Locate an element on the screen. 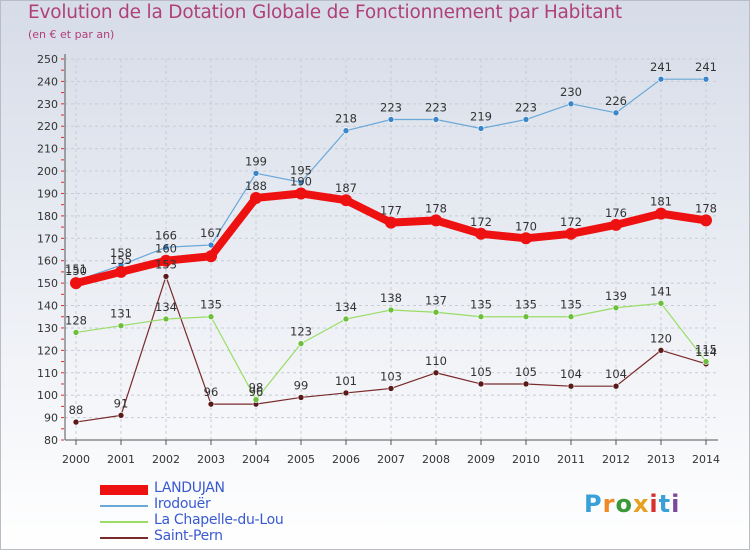  y-tick-label: 220 is located at coordinates (47, 126).